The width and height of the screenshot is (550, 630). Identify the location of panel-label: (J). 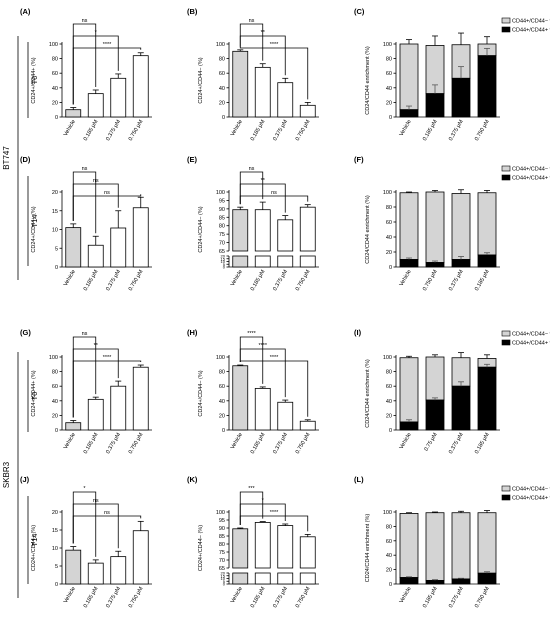
(25, 479).